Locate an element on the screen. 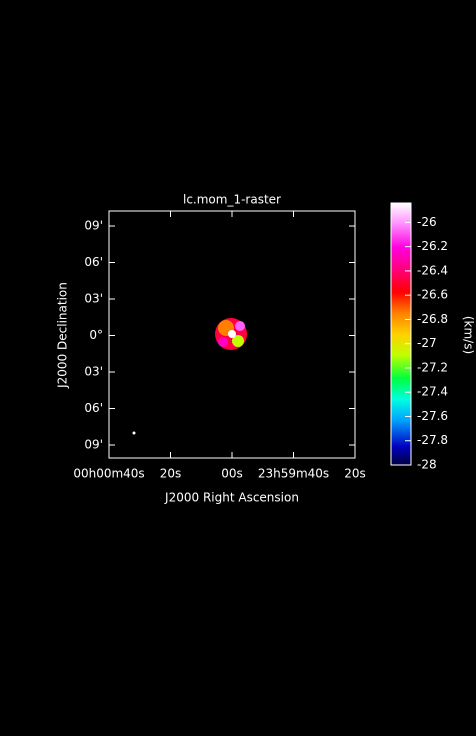 Image resolution: width=476 pixels, height=736 pixels. colorbar-label: (km/s) is located at coordinates (469, 335).